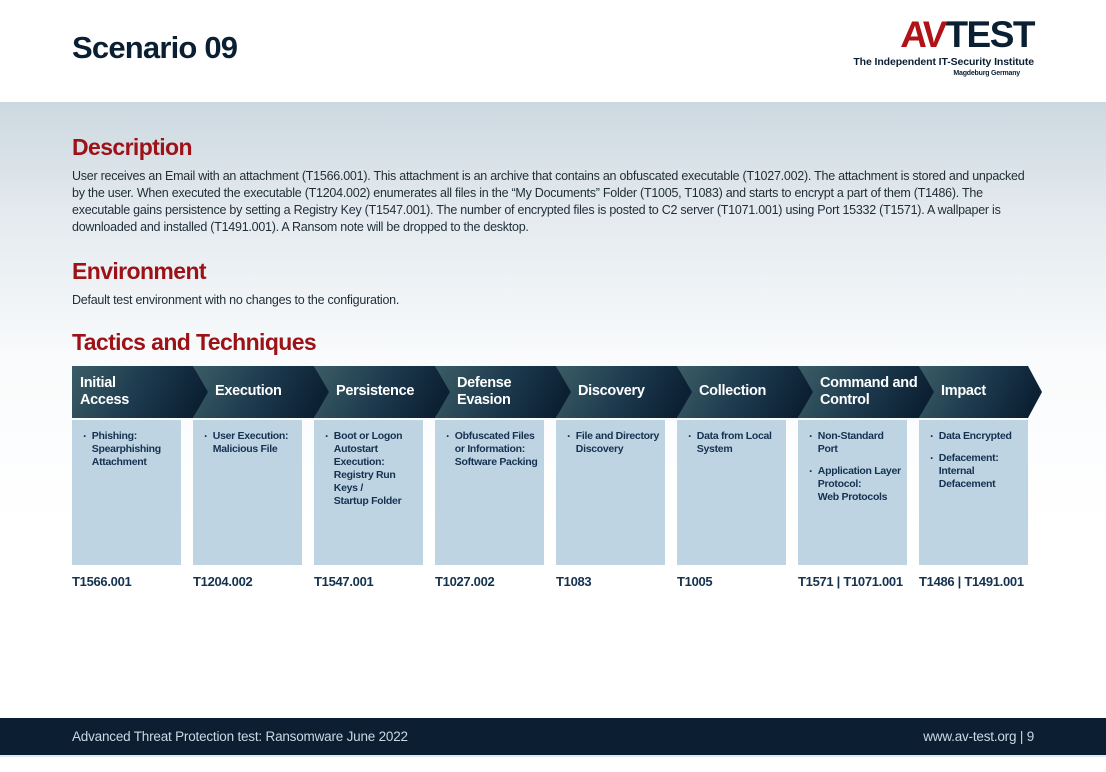  Describe the element at coordinates (247, 492) in the screenshot. I see `techniques-cell-execution: · User Execution: Malicious File` at that location.